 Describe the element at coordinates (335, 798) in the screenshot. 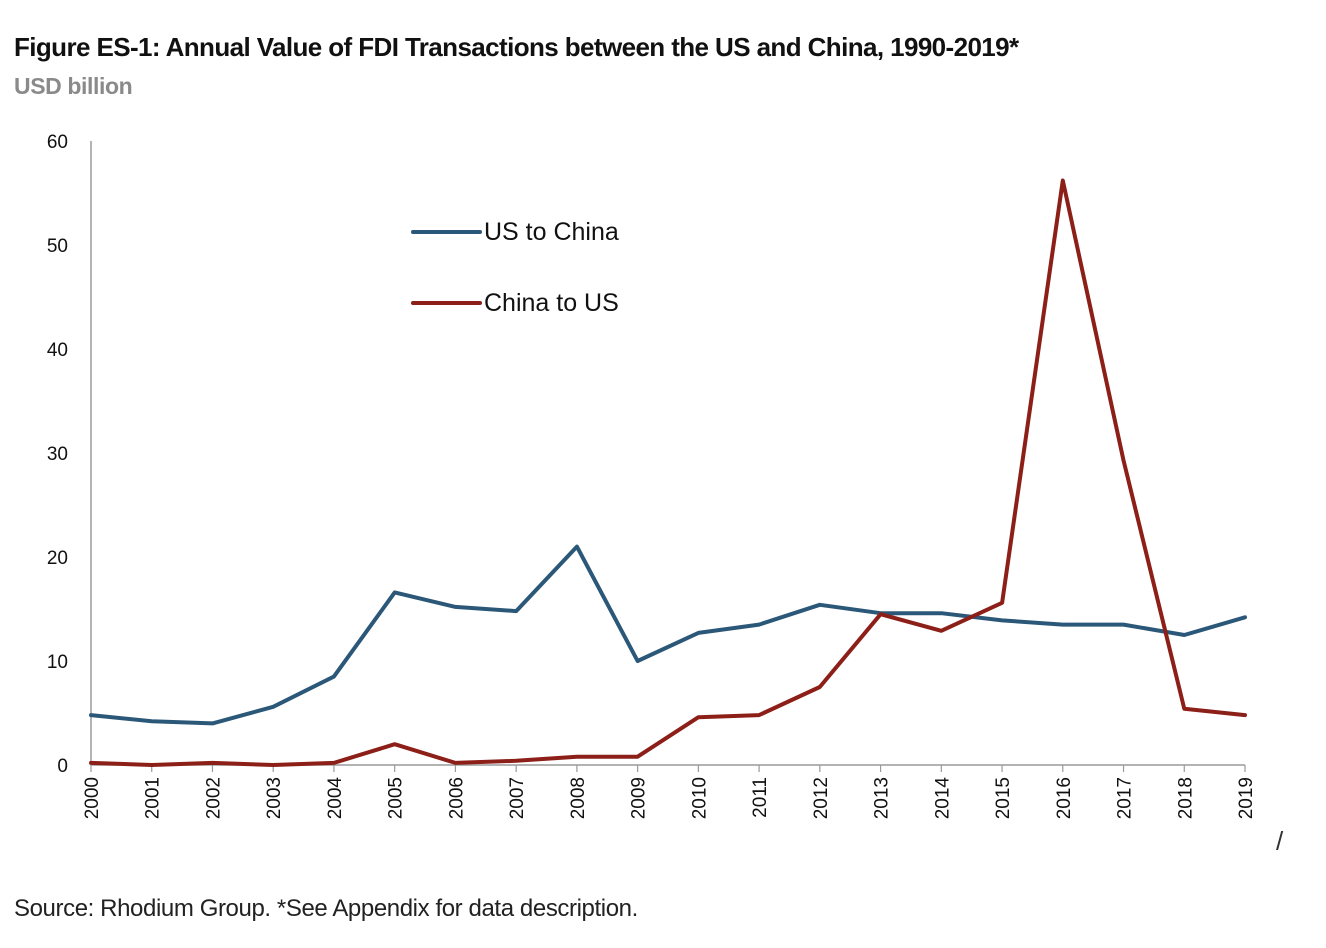

I see `x-tick-label: 2004` at that location.